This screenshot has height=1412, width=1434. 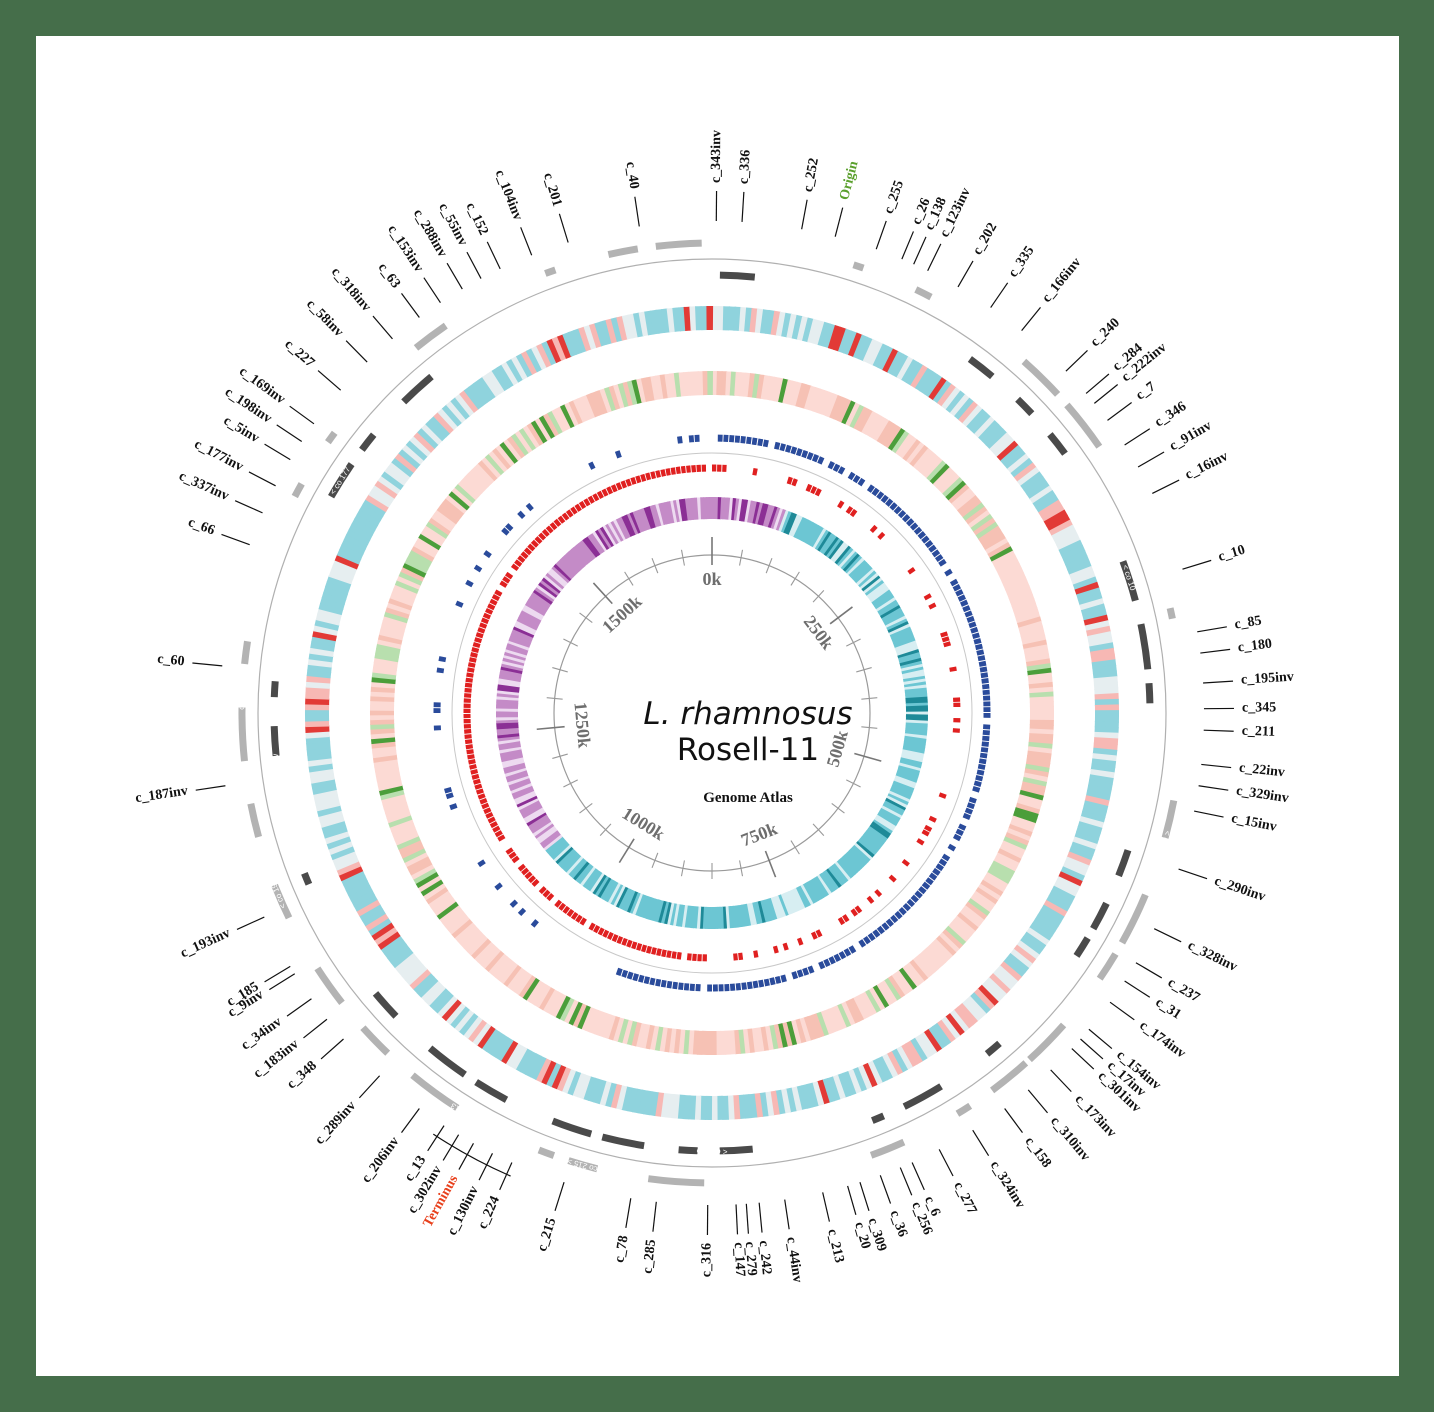 What do you see at coordinates (748, 798) in the screenshot?
I see `atlas-subtitle: Genome Atlas` at bounding box center [748, 798].